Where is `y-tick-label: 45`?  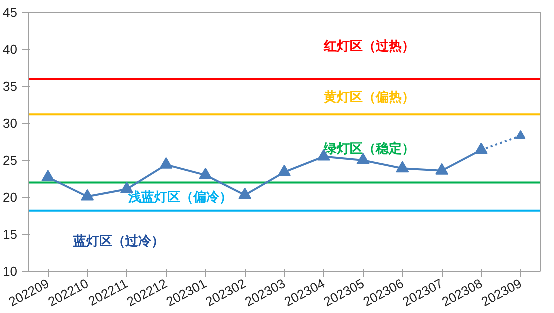 y-tick-label: 45 is located at coordinates (10, 12).